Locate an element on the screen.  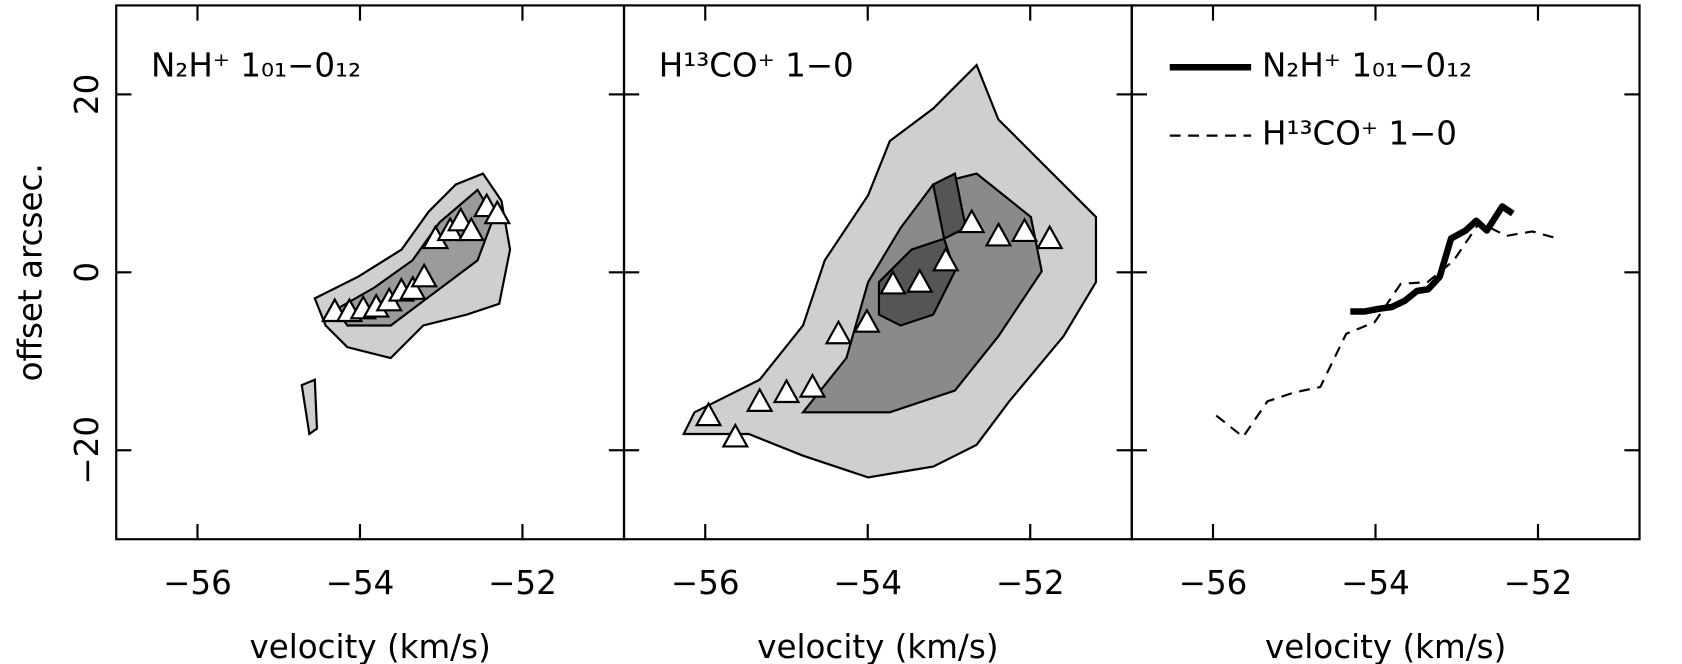
legend-label: H¹³CO⁺ 1−0 is located at coordinates (1359, 134).